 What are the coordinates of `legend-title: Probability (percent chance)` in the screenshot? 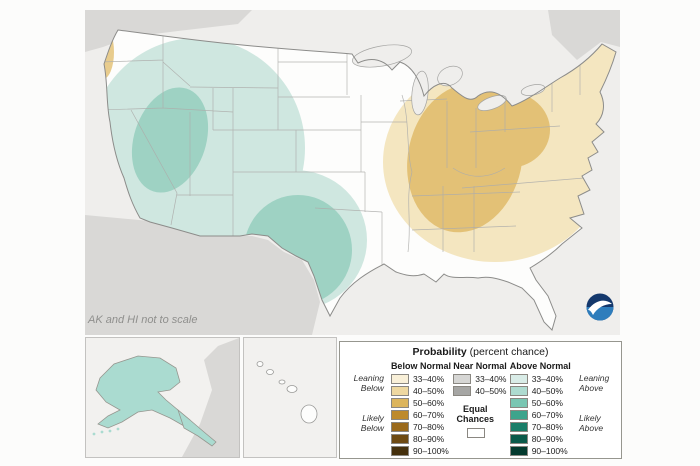 It's located at (480, 352).